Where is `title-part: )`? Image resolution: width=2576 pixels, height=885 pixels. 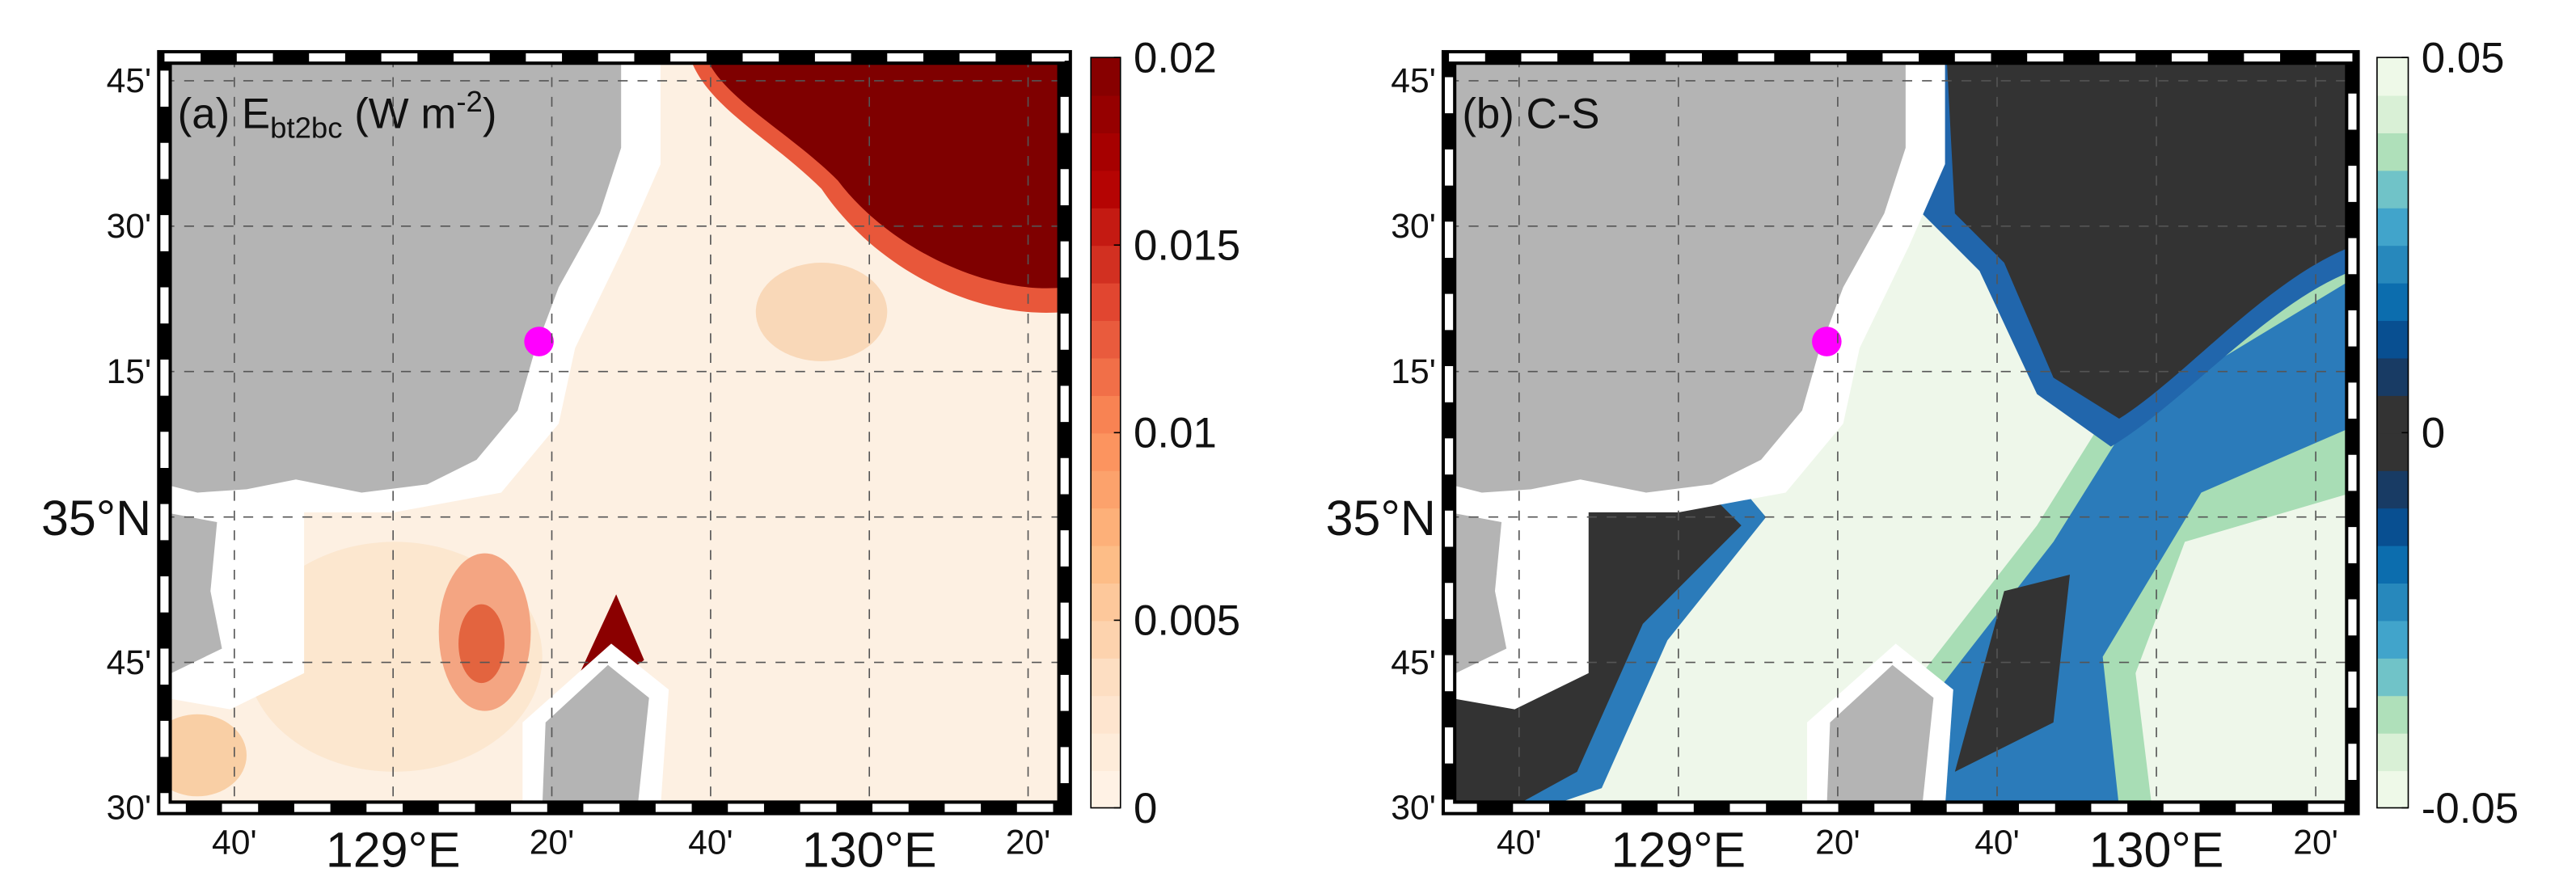 title-part: ) is located at coordinates (490, 113).